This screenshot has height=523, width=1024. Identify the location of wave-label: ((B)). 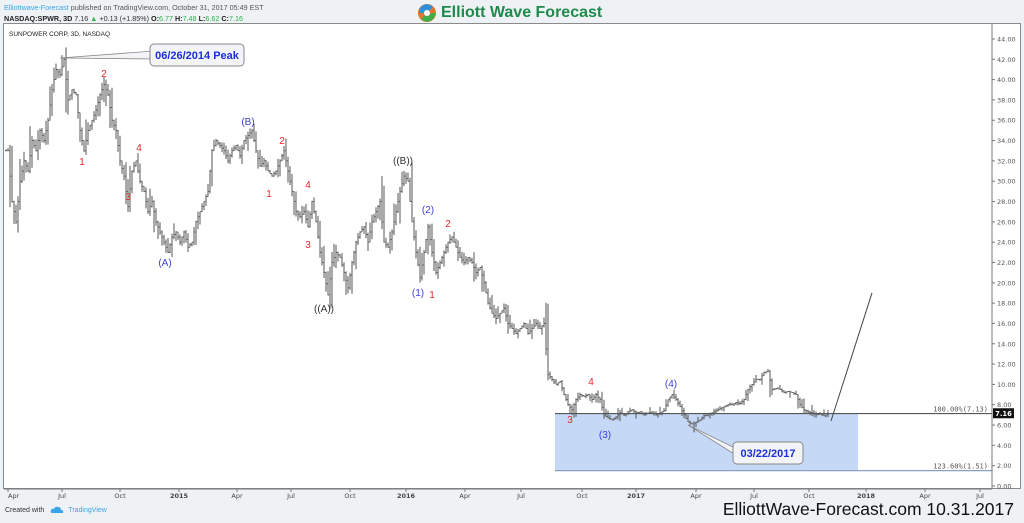
(403, 161).